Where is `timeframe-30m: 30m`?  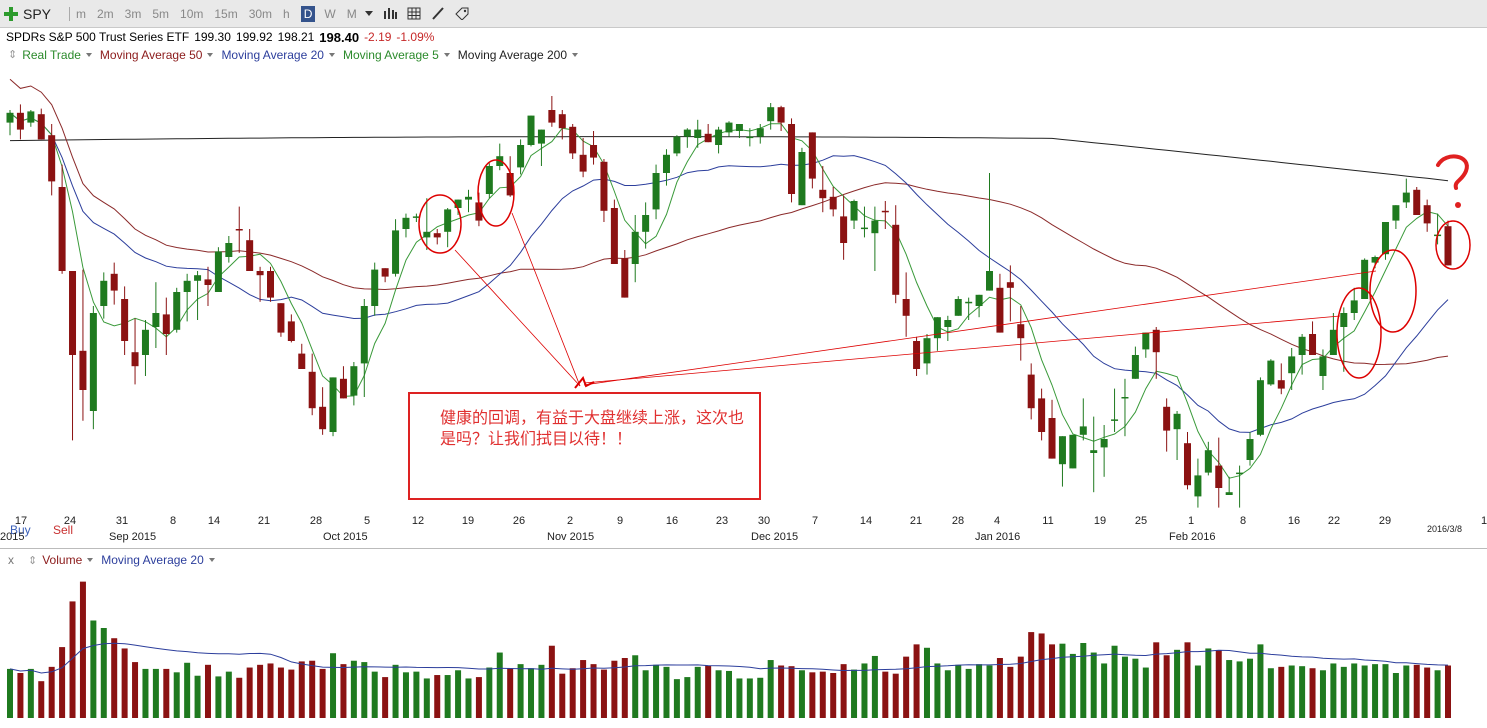
timeframe-30m: 30m is located at coordinates (260, 13).